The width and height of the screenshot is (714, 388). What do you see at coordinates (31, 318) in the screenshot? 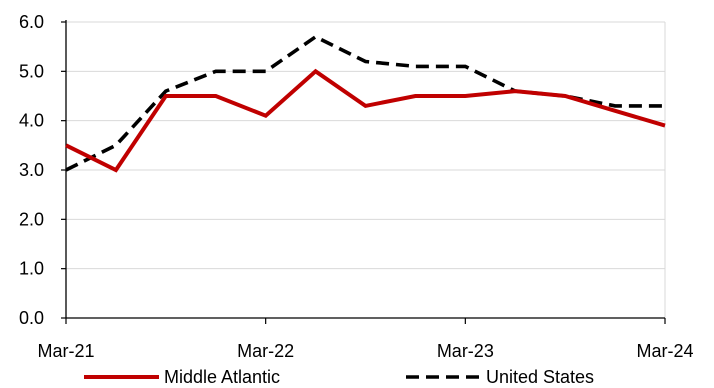
I see `y-tick-label: 0.0` at bounding box center [31, 318].